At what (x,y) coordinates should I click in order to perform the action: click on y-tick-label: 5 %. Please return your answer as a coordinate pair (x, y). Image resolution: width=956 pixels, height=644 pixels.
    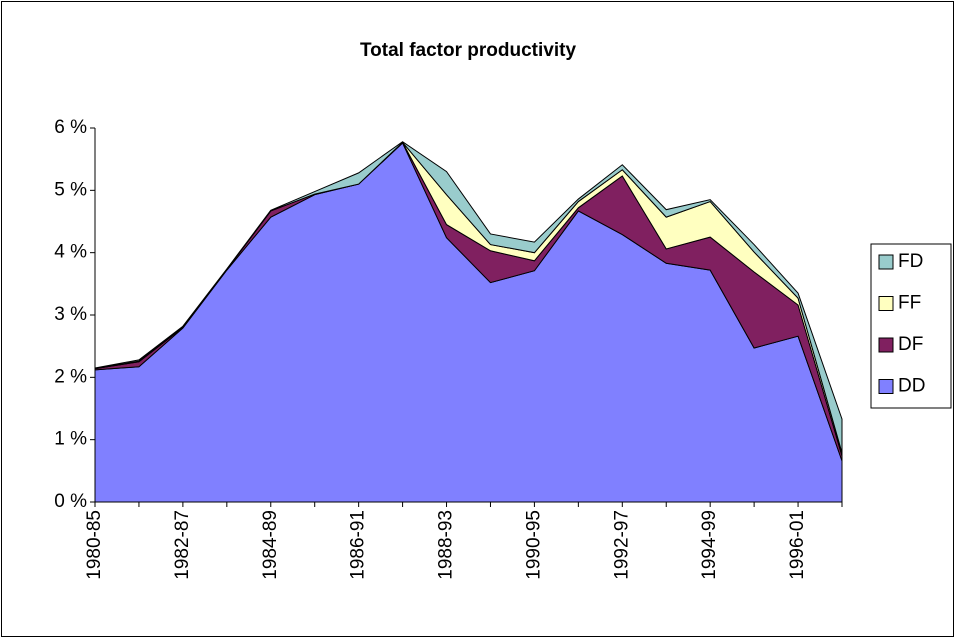
    Looking at the image, I should click on (70, 189).